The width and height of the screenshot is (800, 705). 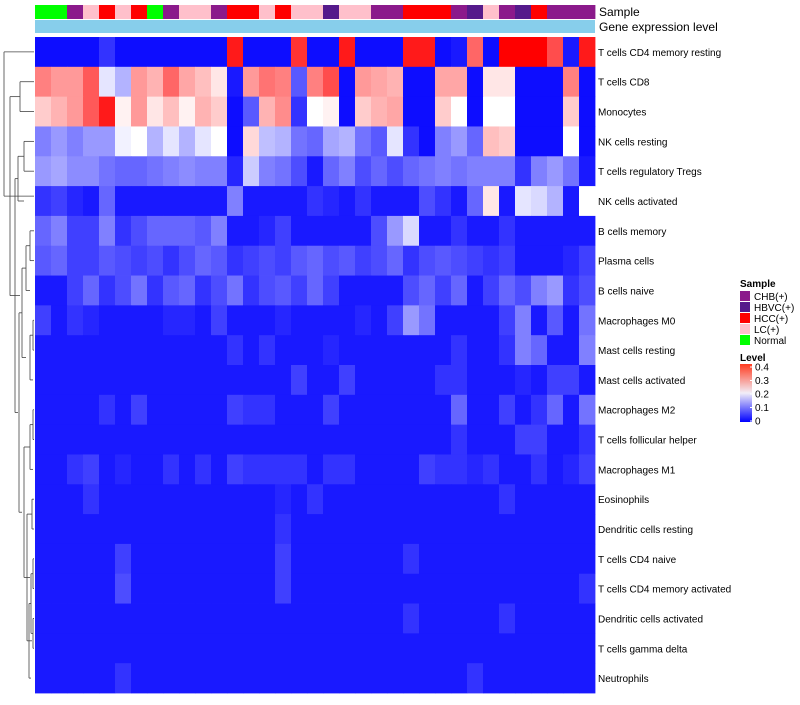 I want to click on level-colorbar, so click(x=746, y=393).